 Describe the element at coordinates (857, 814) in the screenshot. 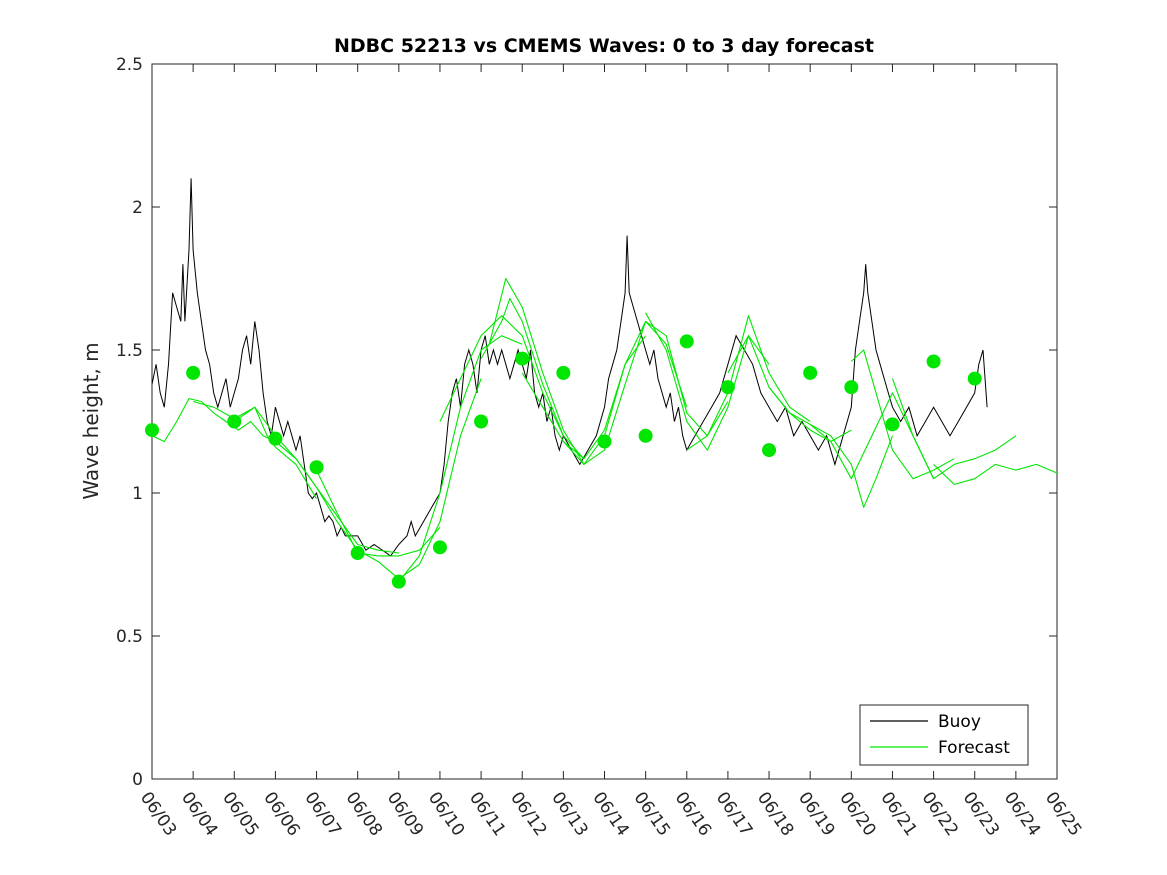

I see `x-tick-label: 06/20` at that location.